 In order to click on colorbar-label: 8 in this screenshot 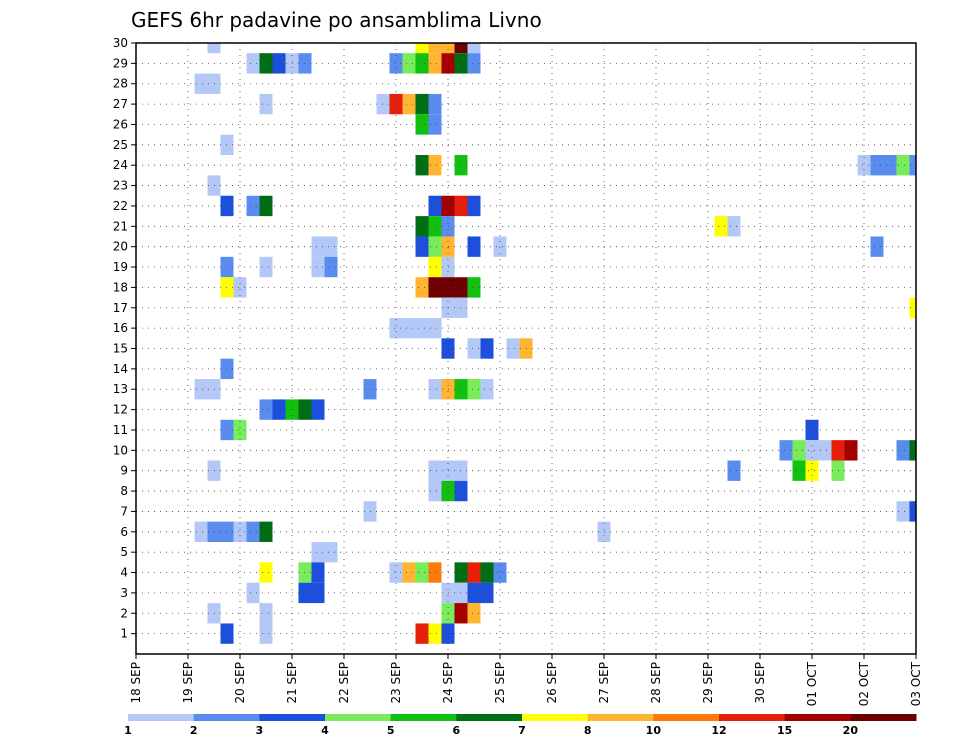, I will do `click(588, 730)`.